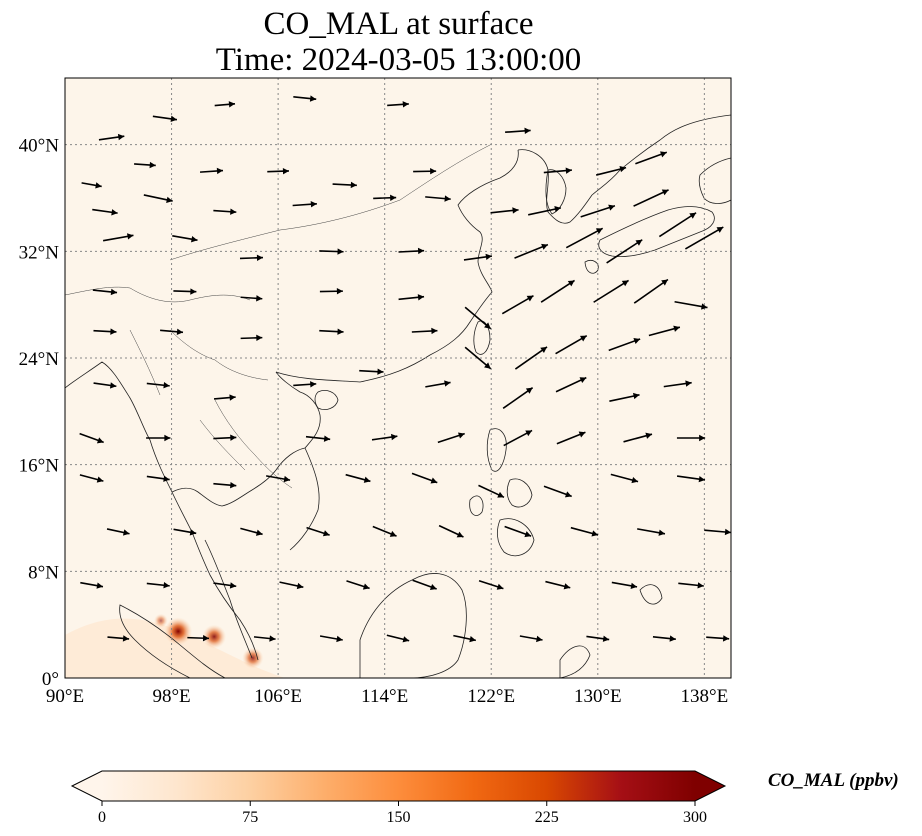  What do you see at coordinates (398, 786) in the screenshot?
I see `colorbar-fill` at bounding box center [398, 786].